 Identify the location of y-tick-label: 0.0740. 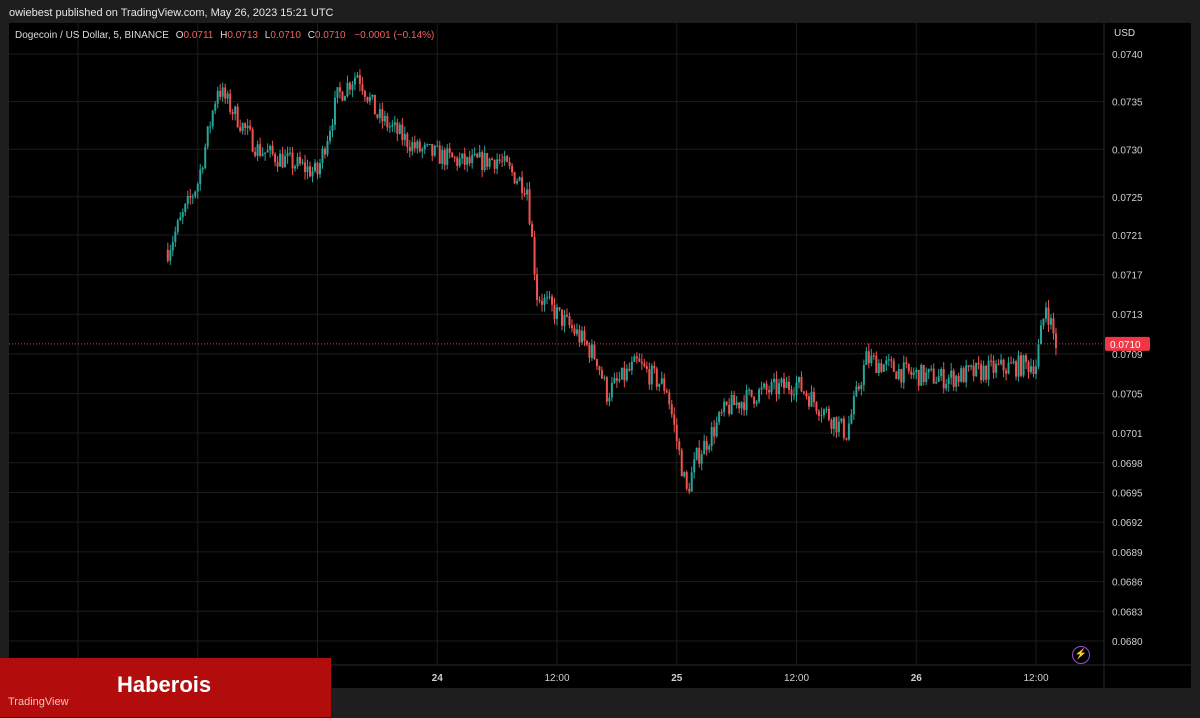
(1127, 55).